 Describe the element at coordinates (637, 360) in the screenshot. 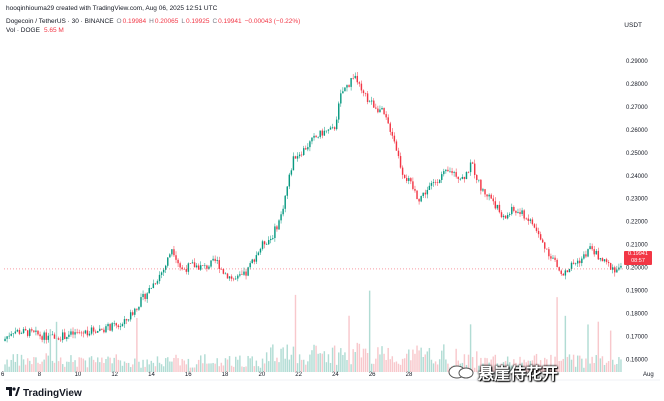

I see `price-tick-label: 0.16000` at that location.